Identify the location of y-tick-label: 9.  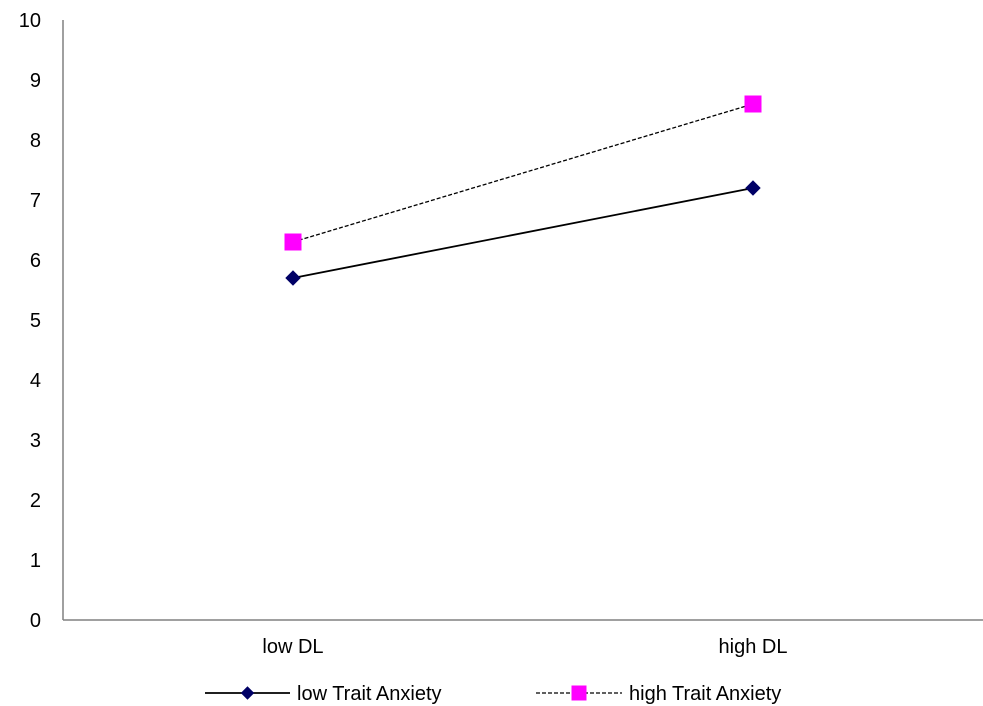
(35, 81).